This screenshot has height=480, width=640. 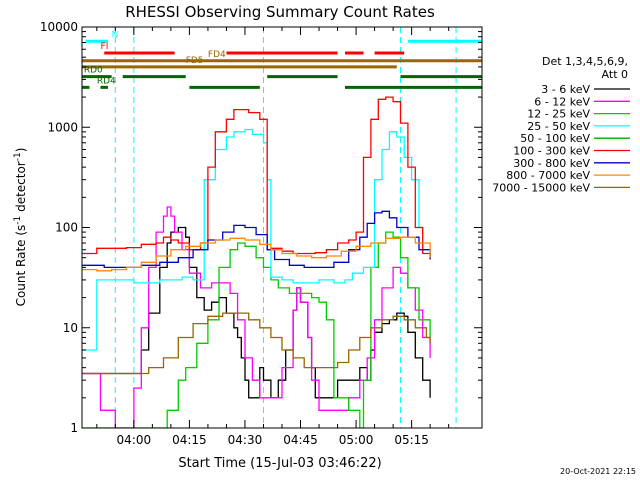 I want to click on legend-label: 800 - 7000 keV, so click(x=548, y=175).